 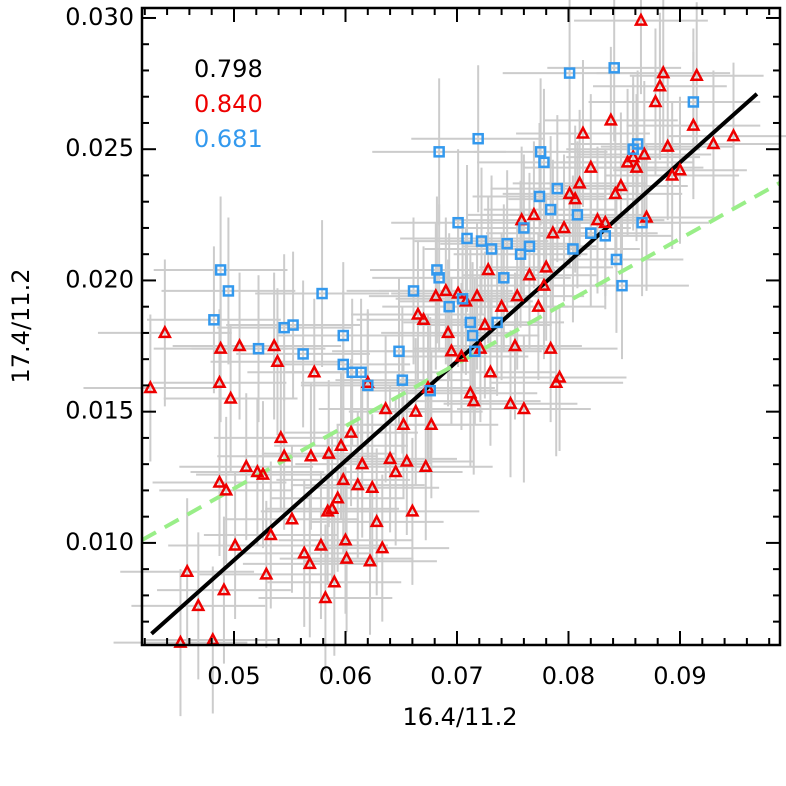 What do you see at coordinates (99, 542) in the screenshot?
I see `y-tick-label: 0.010` at bounding box center [99, 542].